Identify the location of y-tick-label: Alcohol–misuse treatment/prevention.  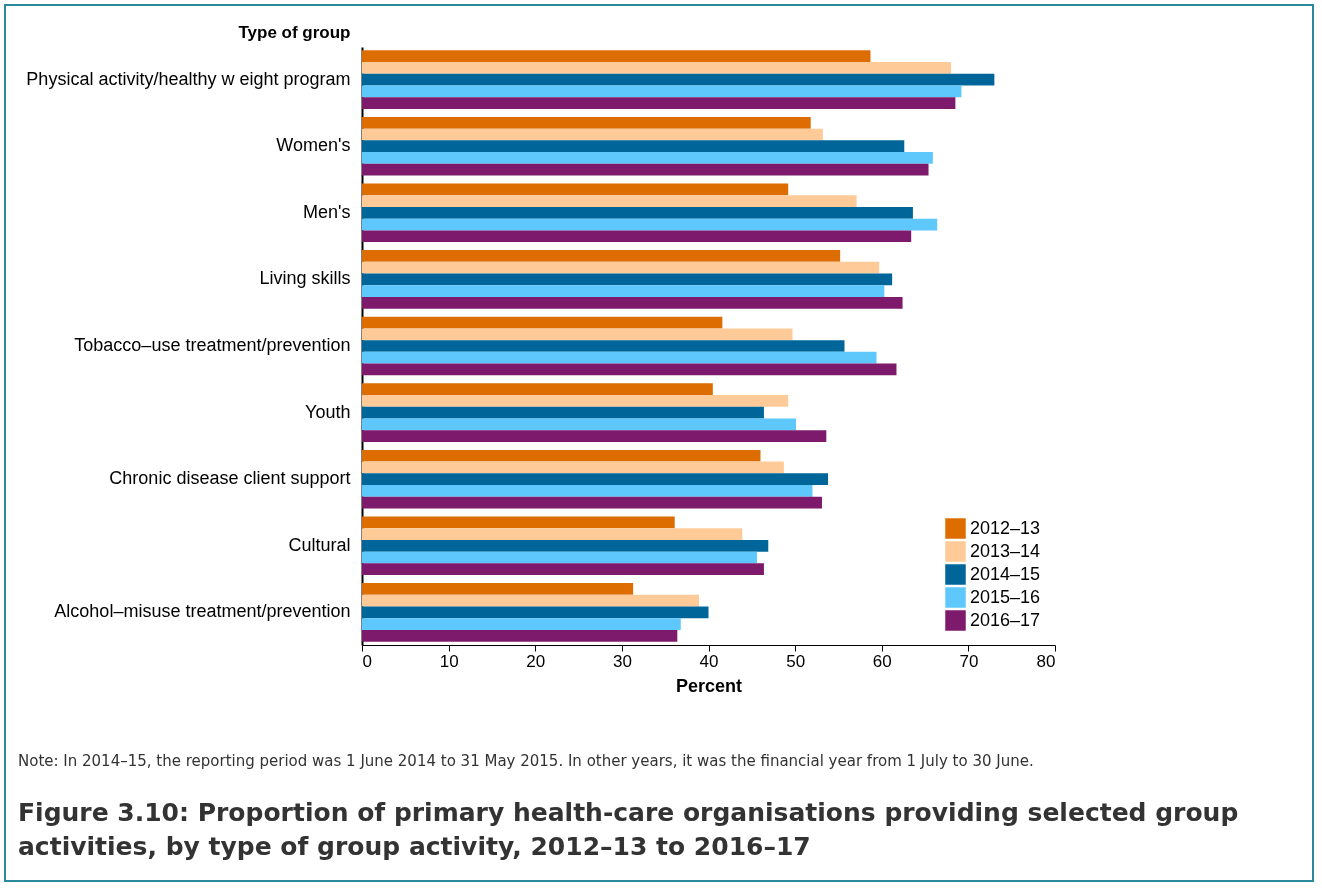
(202, 611).